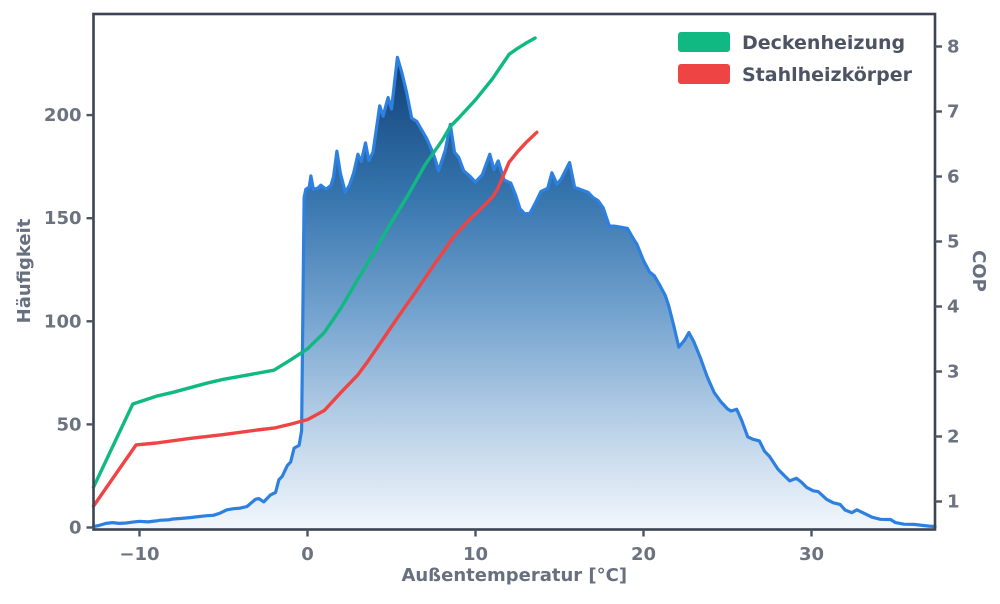 Image resolution: width=1000 pixels, height=604 pixels. I want to click on y-right-tick-label: 2, so click(953, 437).